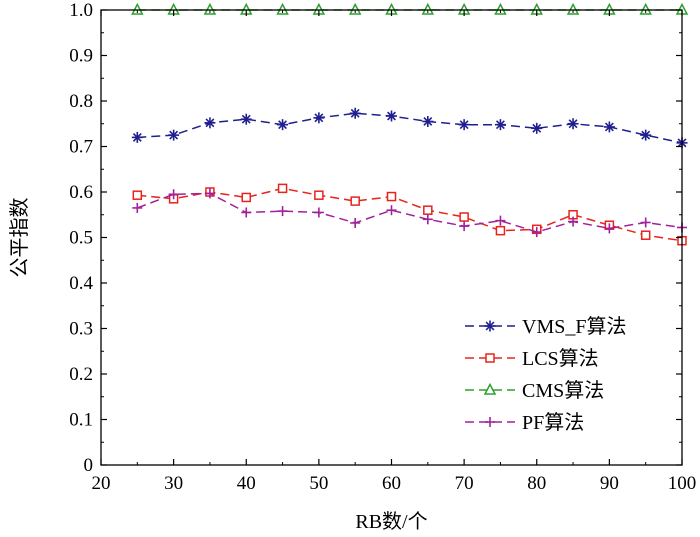 This screenshot has width=700, height=537. I want to click on y-tick-label: 0.8, so click(81, 101).